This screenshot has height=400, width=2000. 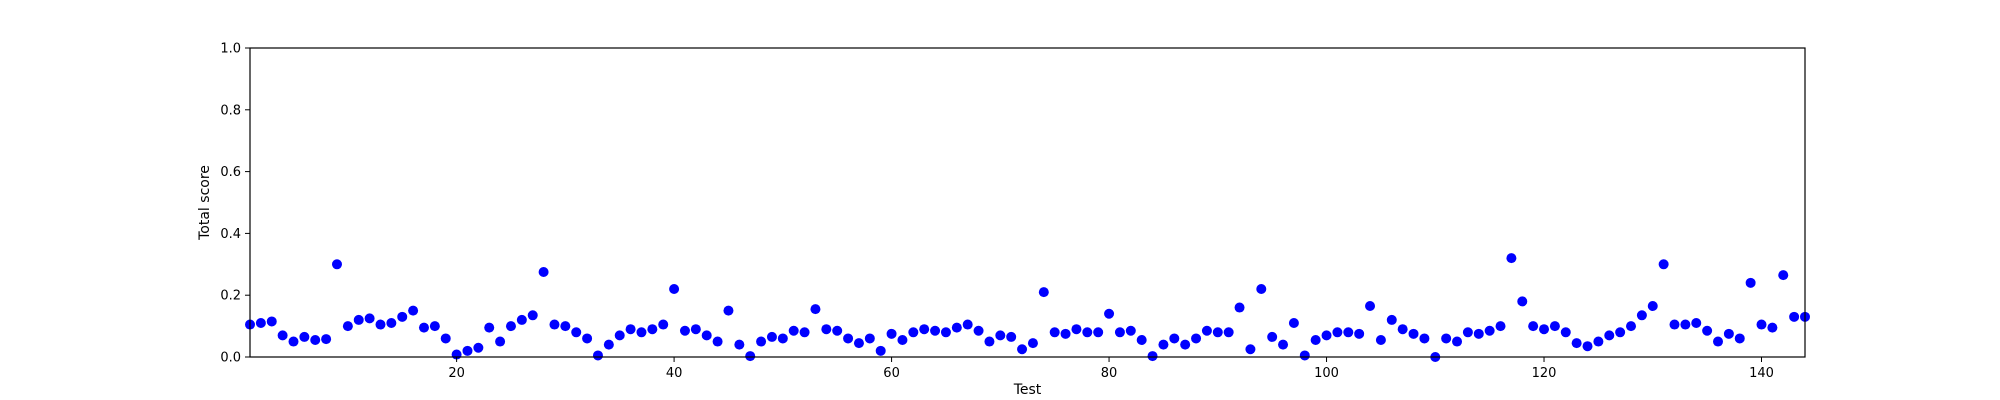 I want to click on x-tick-label: 60, so click(x=891, y=373).